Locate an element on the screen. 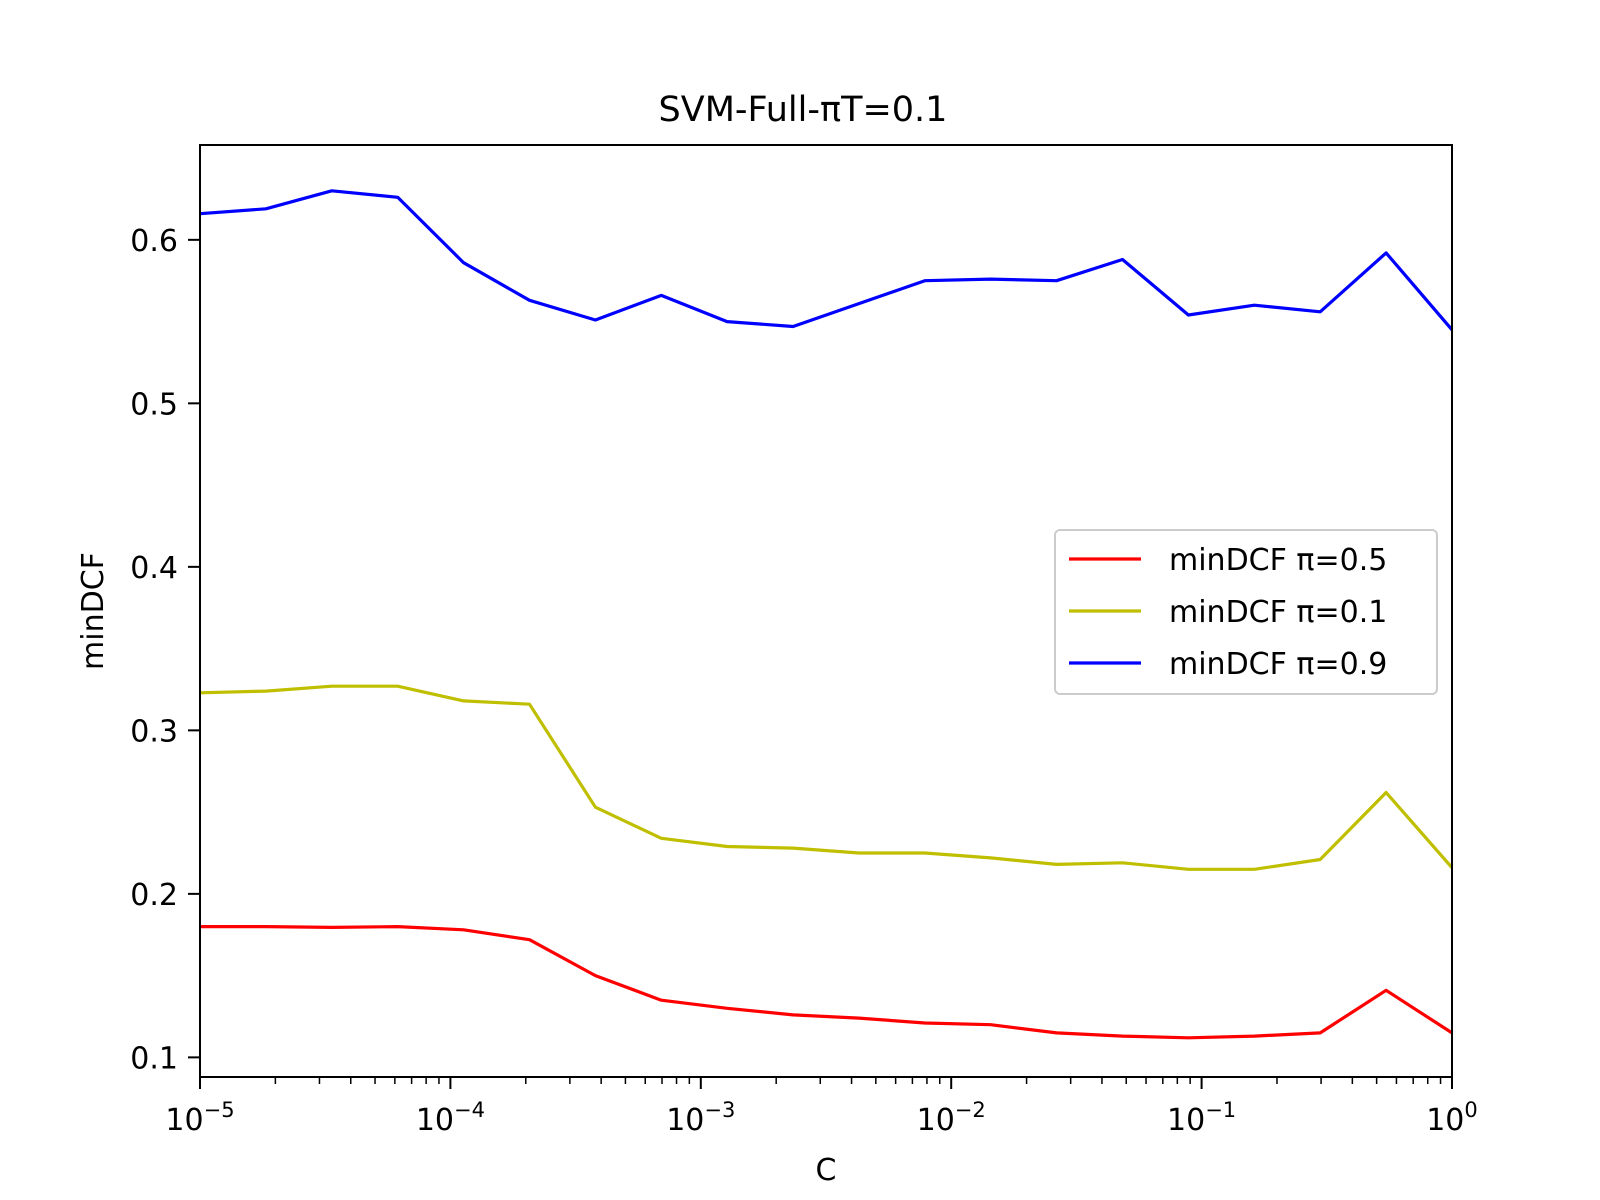 The width and height of the screenshot is (1600, 1200). legend-label: minDCF π=0.1 is located at coordinates (1278, 612).